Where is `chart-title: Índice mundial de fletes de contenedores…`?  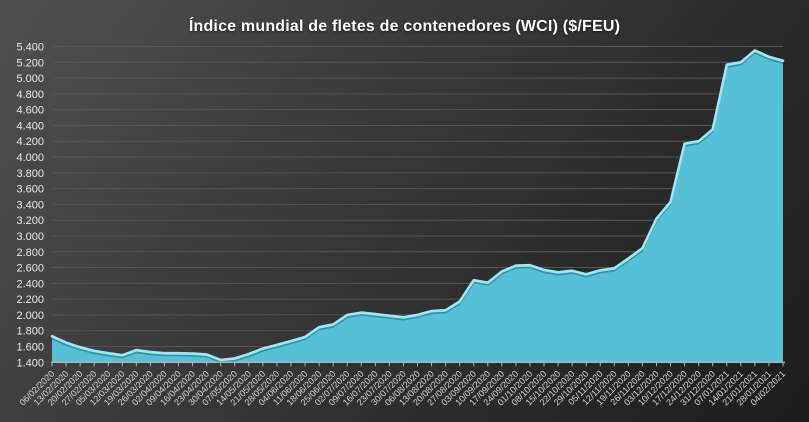 chart-title: Índice mundial de fletes de contenedores… is located at coordinates (404, 26).